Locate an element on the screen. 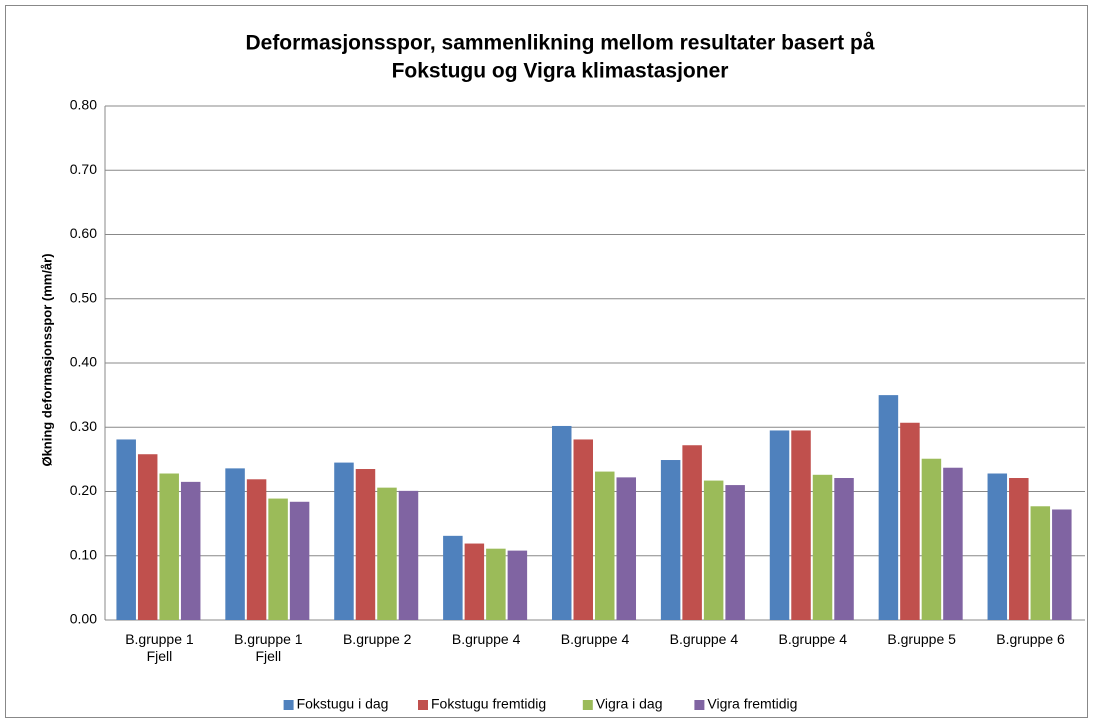 The width and height of the screenshot is (1094, 725). y-tick-label: 0.50 is located at coordinates (83, 297).